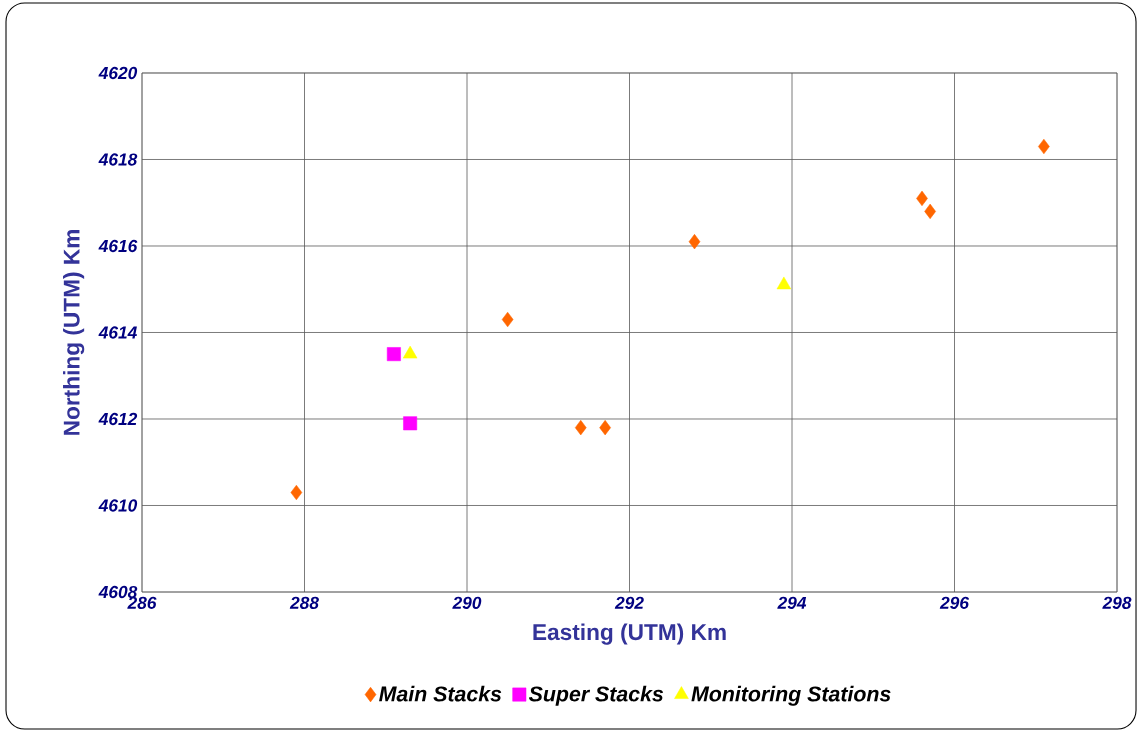 The width and height of the screenshot is (1138, 732). Describe the element at coordinates (596, 695) in the screenshot. I see `legend-label: Super Stacks` at that location.